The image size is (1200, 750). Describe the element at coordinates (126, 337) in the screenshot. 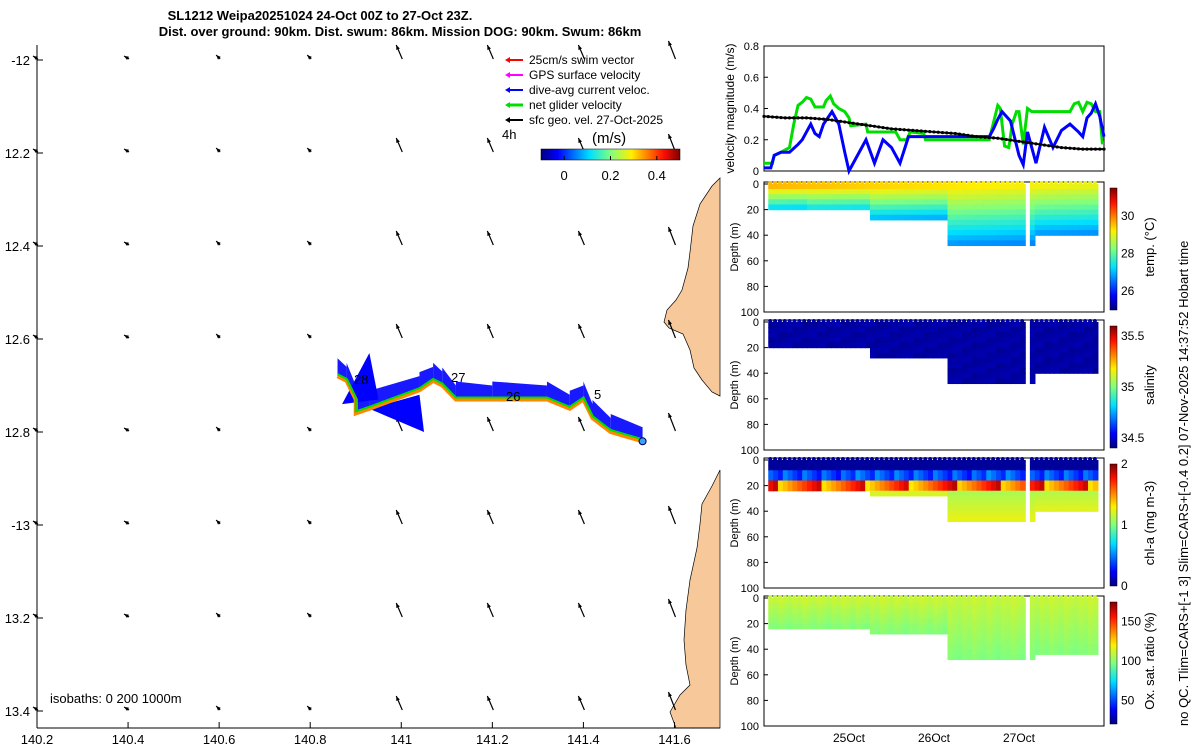

I see `geo-velocity-arrow` at that location.